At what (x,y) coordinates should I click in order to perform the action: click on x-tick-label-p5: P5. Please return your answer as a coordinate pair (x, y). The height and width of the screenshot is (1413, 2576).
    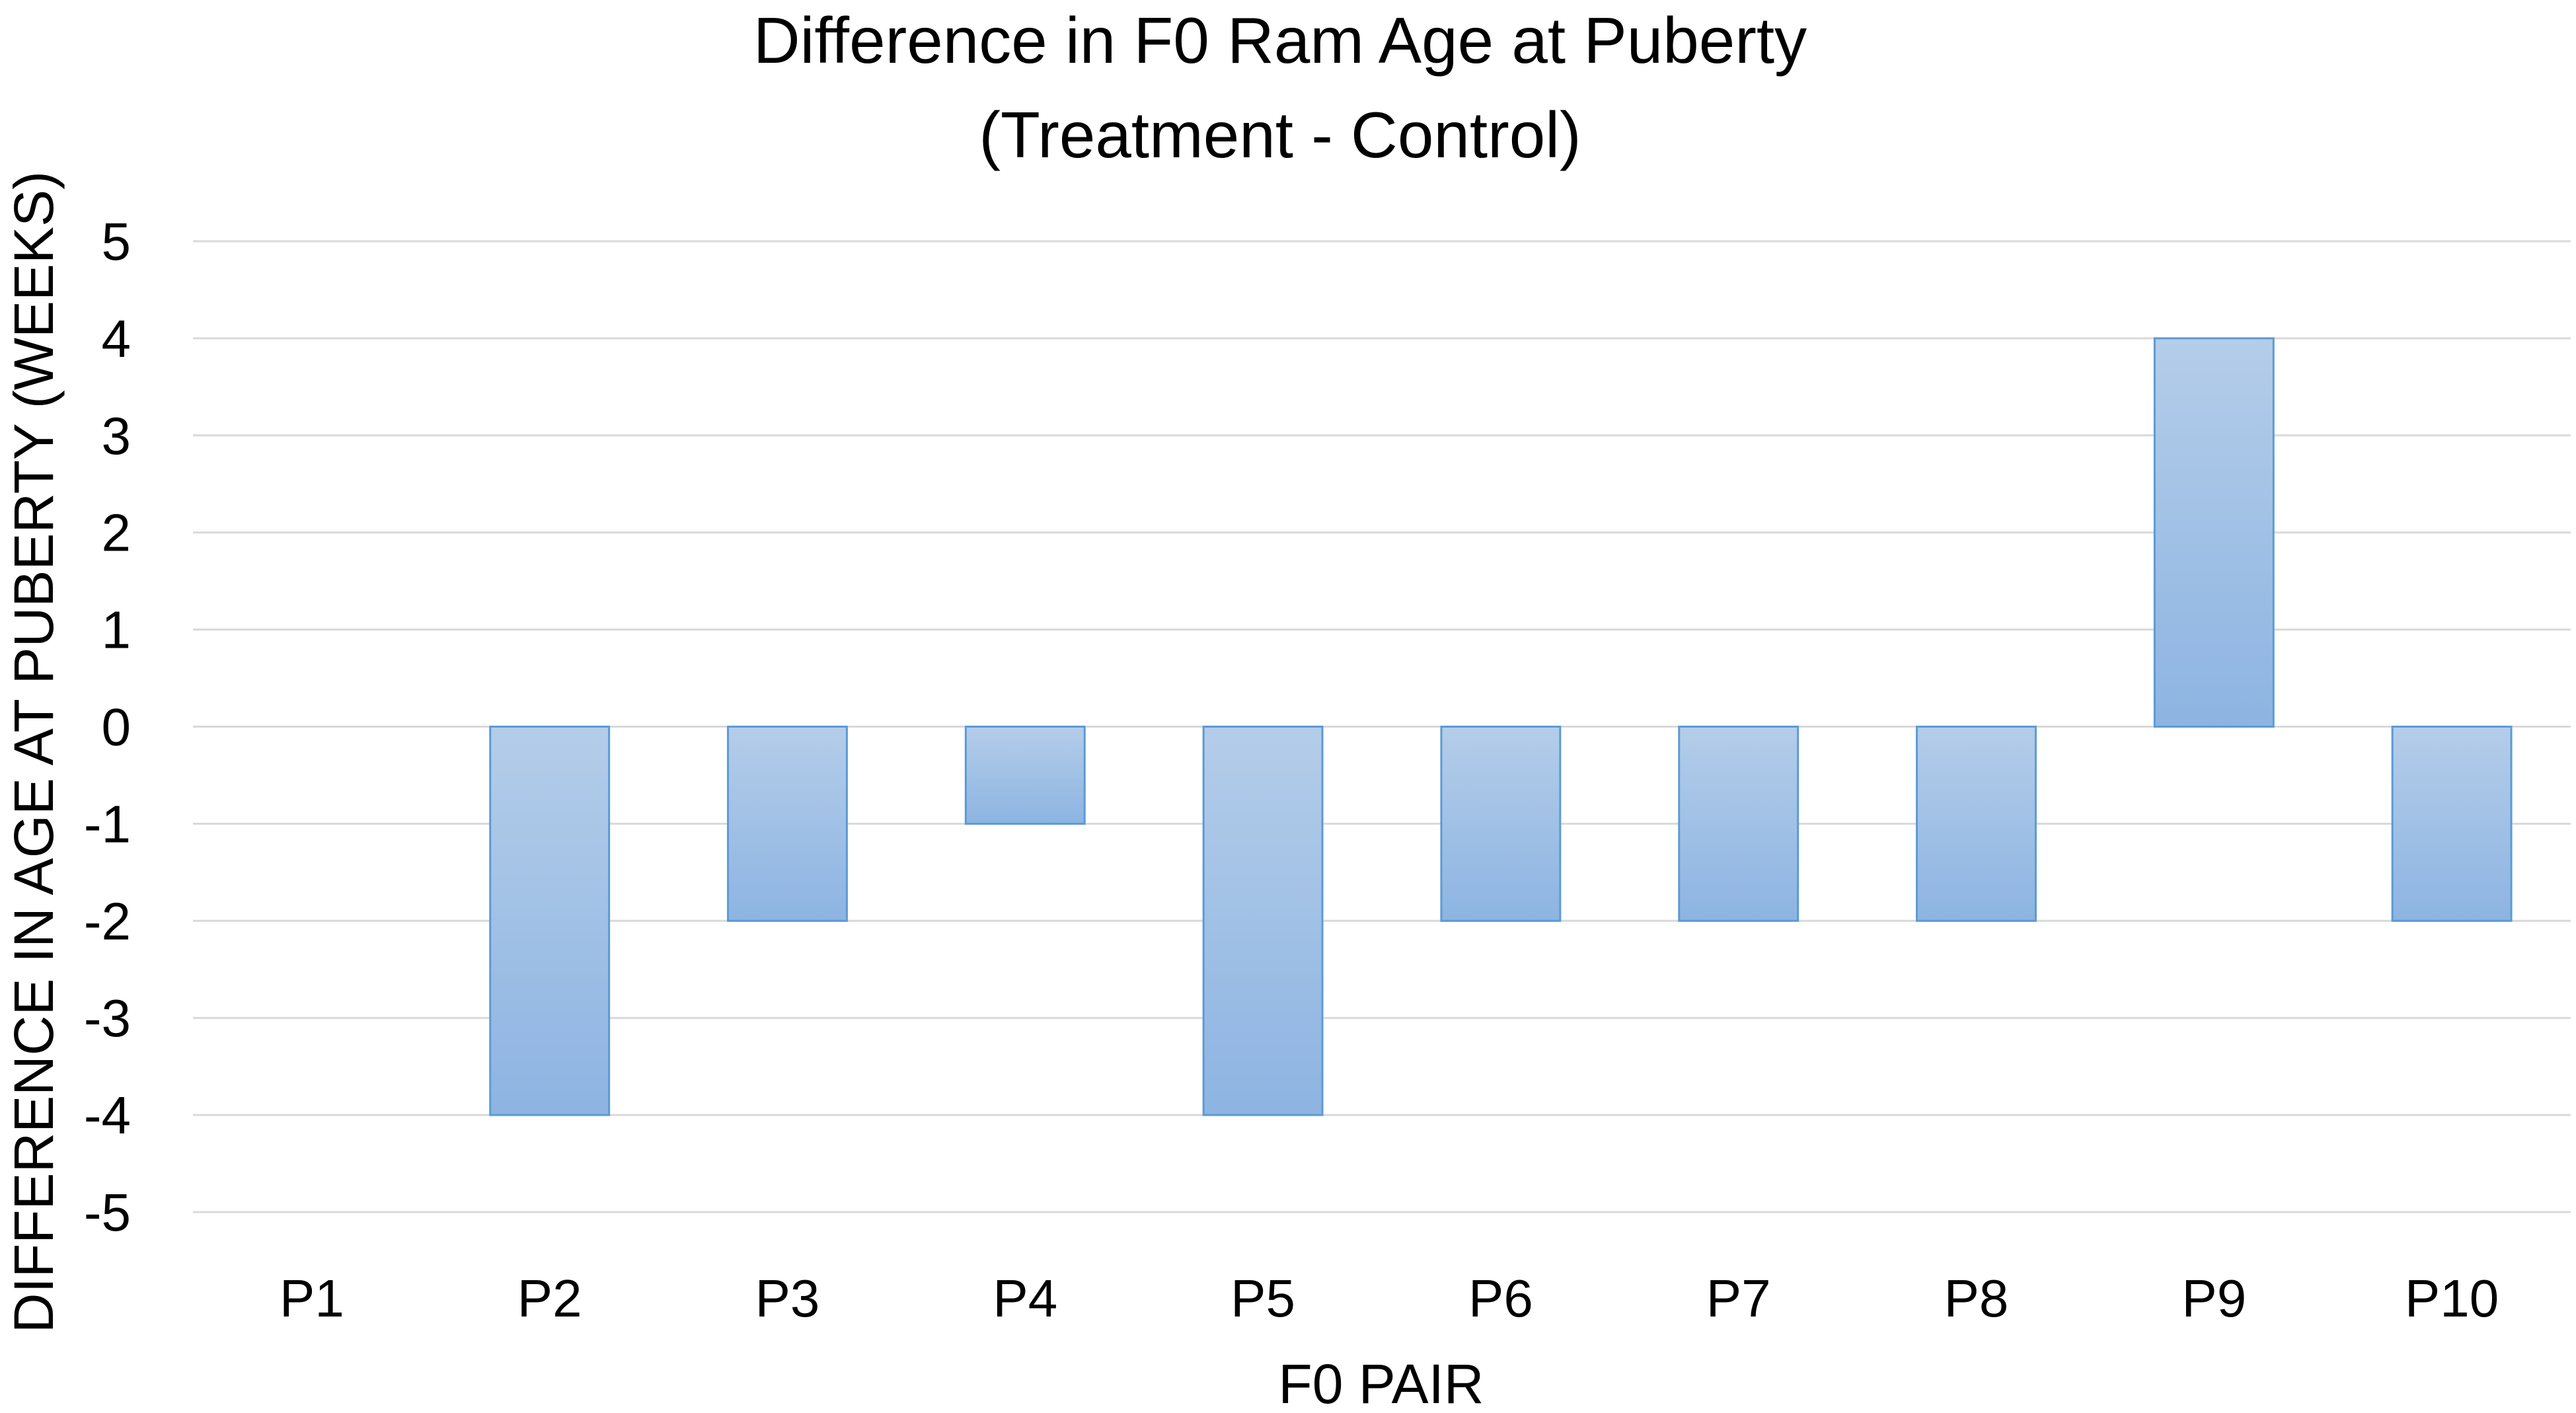
    Looking at the image, I should click on (1263, 1298).